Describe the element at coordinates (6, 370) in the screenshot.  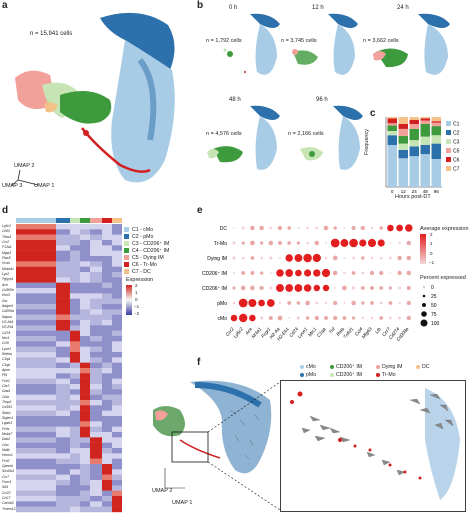
I see `gene-label: Apoe` at that location.